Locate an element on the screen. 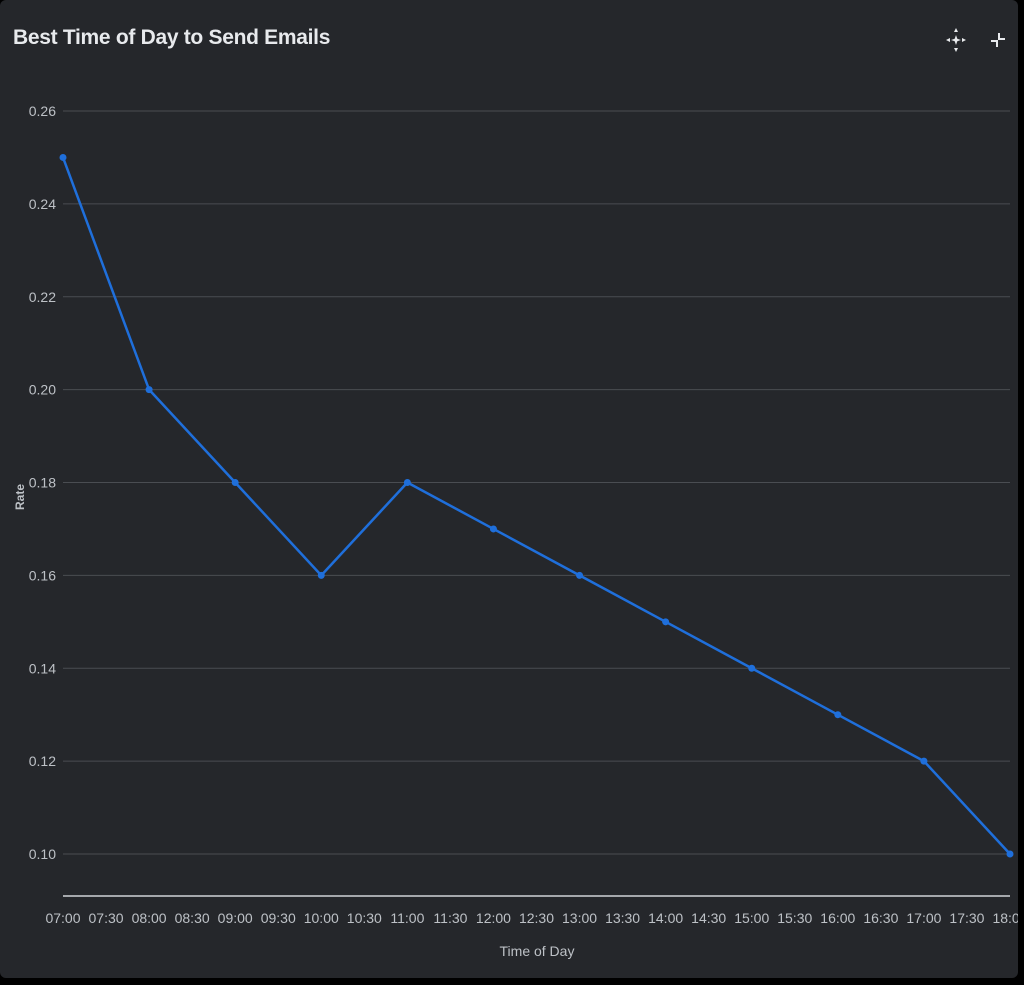 This screenshot has height=985, width=1024. x-axis-label: Time of Day is located at coordinates (537, 951).